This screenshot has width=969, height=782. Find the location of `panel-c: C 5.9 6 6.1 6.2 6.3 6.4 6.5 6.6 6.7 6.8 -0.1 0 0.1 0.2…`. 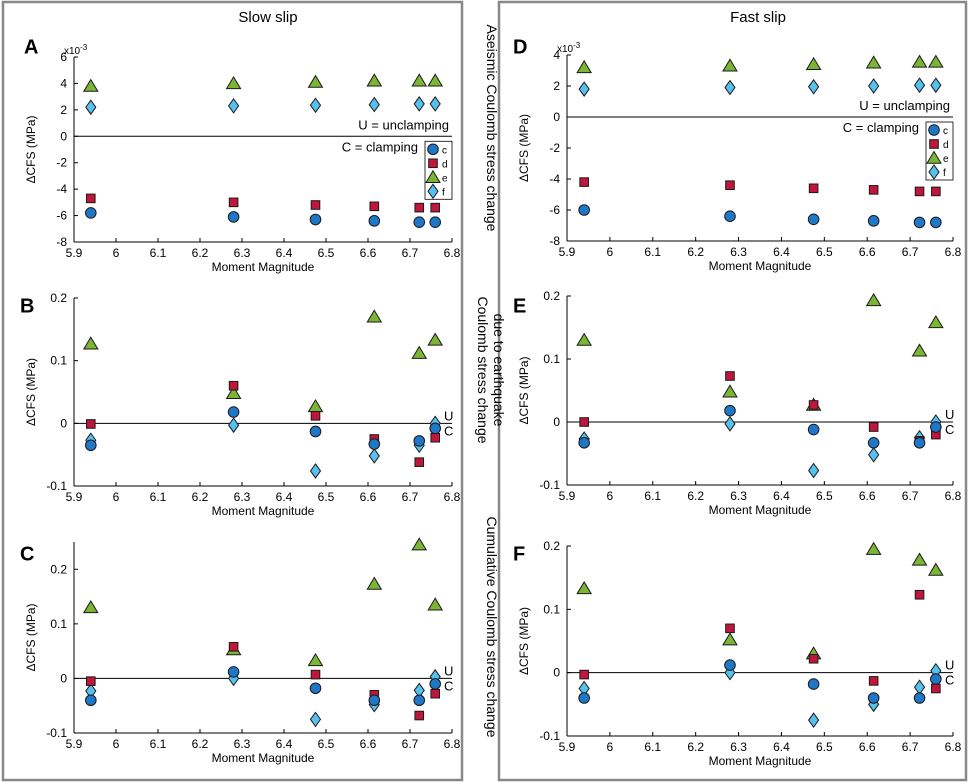

panel-c: C 5.9 6 6.1 6.2 6.3 6.4 6.5 6.6 6.7 6.8 -0.1 0 0.1 0.2… is located at coordinates (240, 651).